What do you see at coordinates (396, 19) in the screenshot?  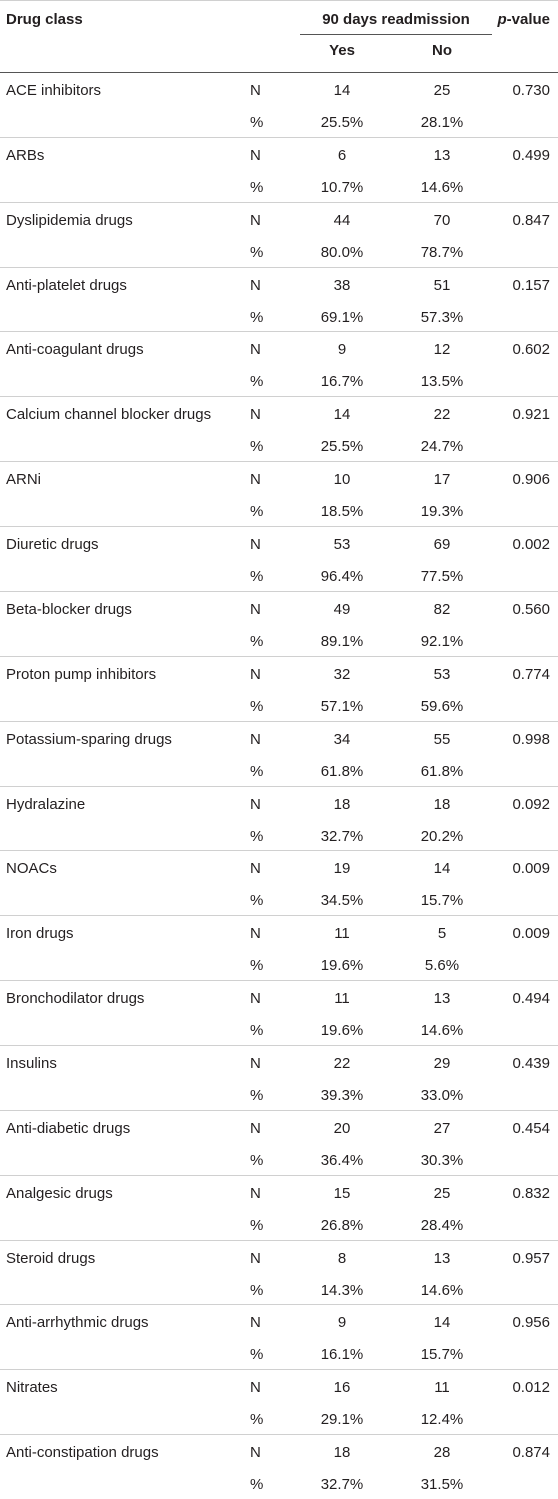 I see `header-readmission: 90 days readmission` at bounding box center [396, 19].